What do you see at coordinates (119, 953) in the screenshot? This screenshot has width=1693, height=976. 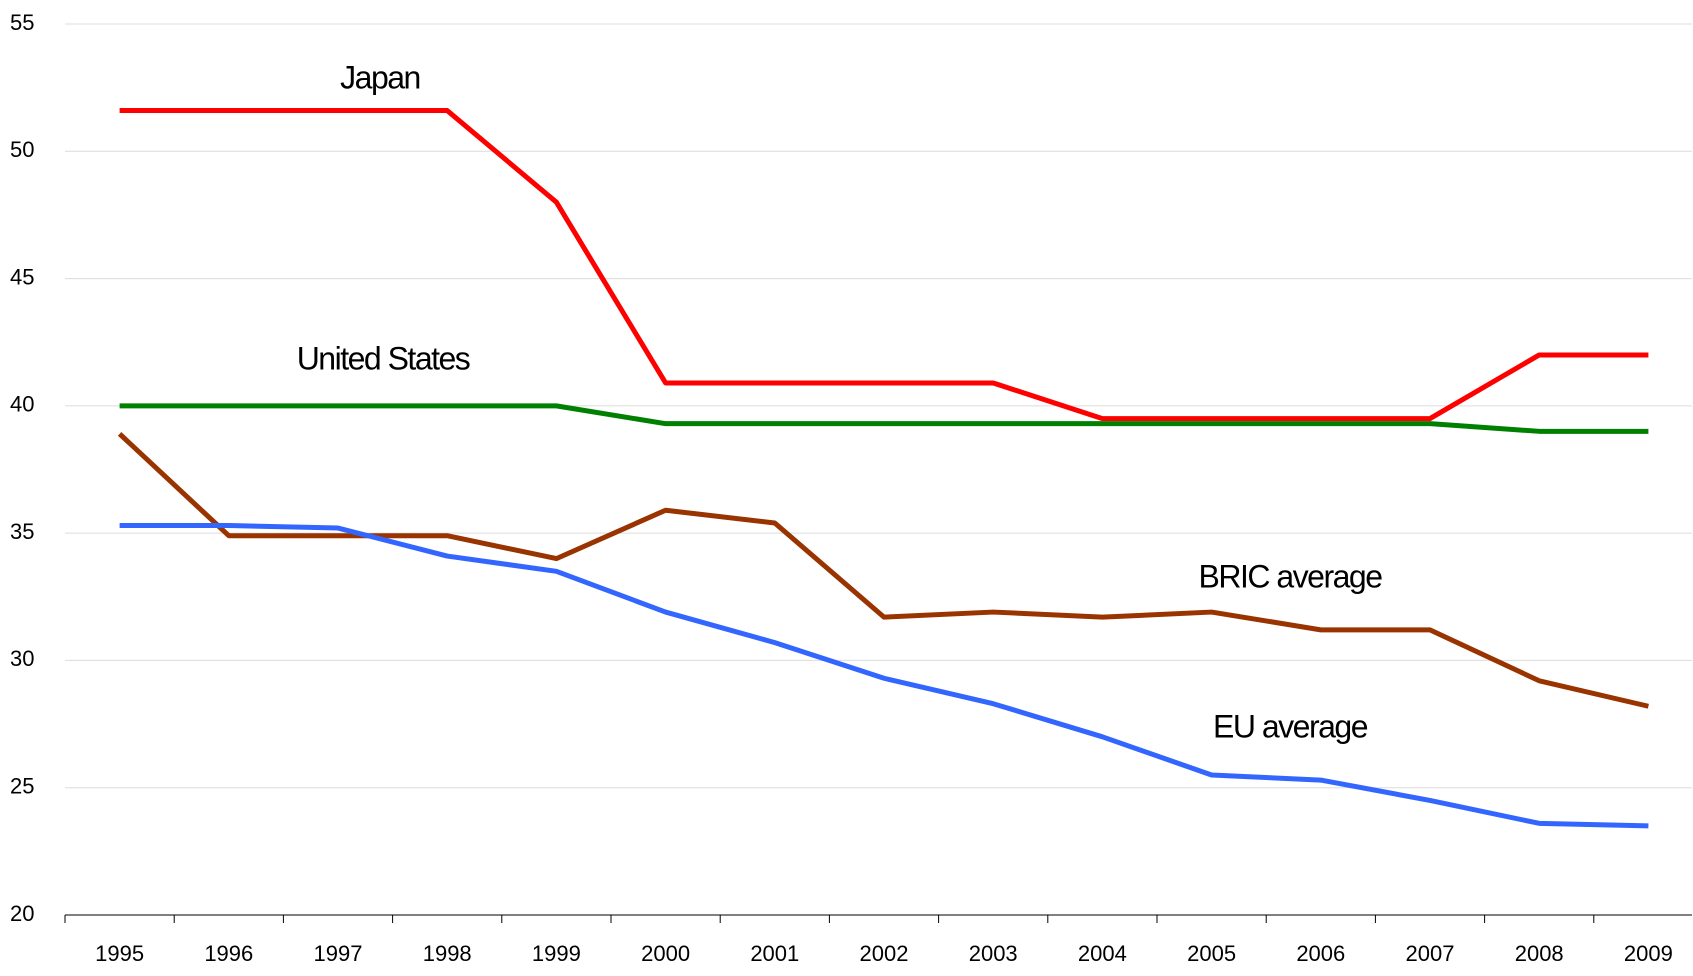 I see `x-tick-label: 1995` at bounding box center [119, 953].